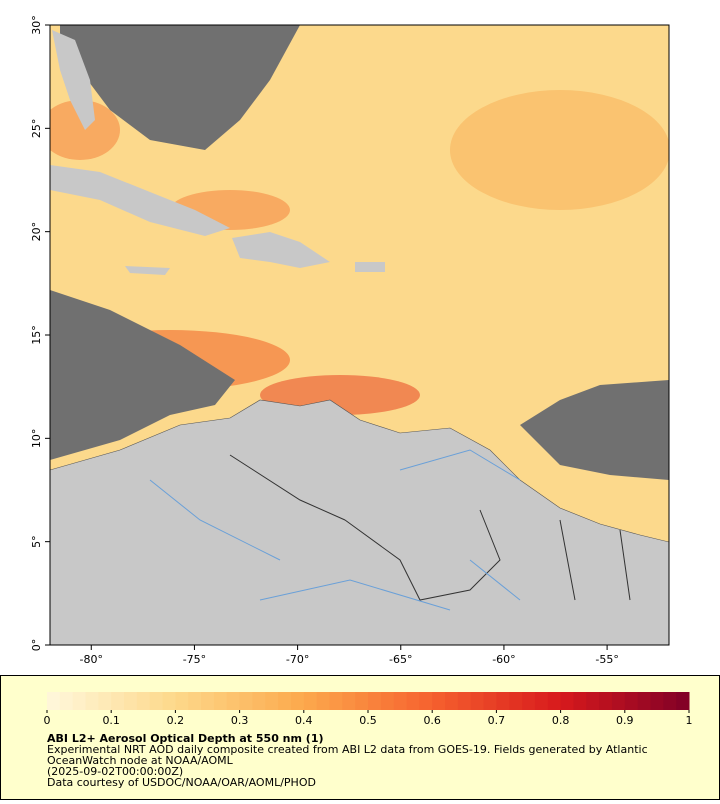 This screenshot has width=720, height=804. What do you see at coordinates (36, 129) in the screenshot?
I see `y-tick-label: 25°` at bounding box center [36, 129].